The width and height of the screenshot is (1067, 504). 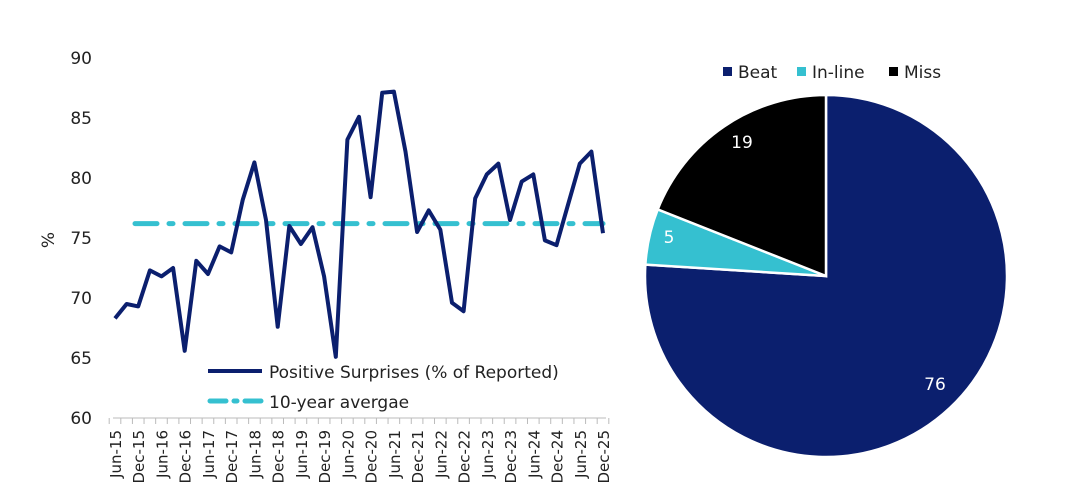 What do you see at coordinates (758, 73) in the screenshot?
I see `legend-label-beat: Beat` at bounding box center [758, 73].